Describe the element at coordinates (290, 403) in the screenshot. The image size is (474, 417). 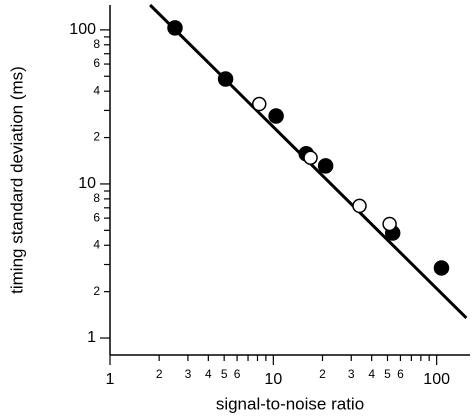
I see `x-axis-label: signal-to-noise ratio` at that location.